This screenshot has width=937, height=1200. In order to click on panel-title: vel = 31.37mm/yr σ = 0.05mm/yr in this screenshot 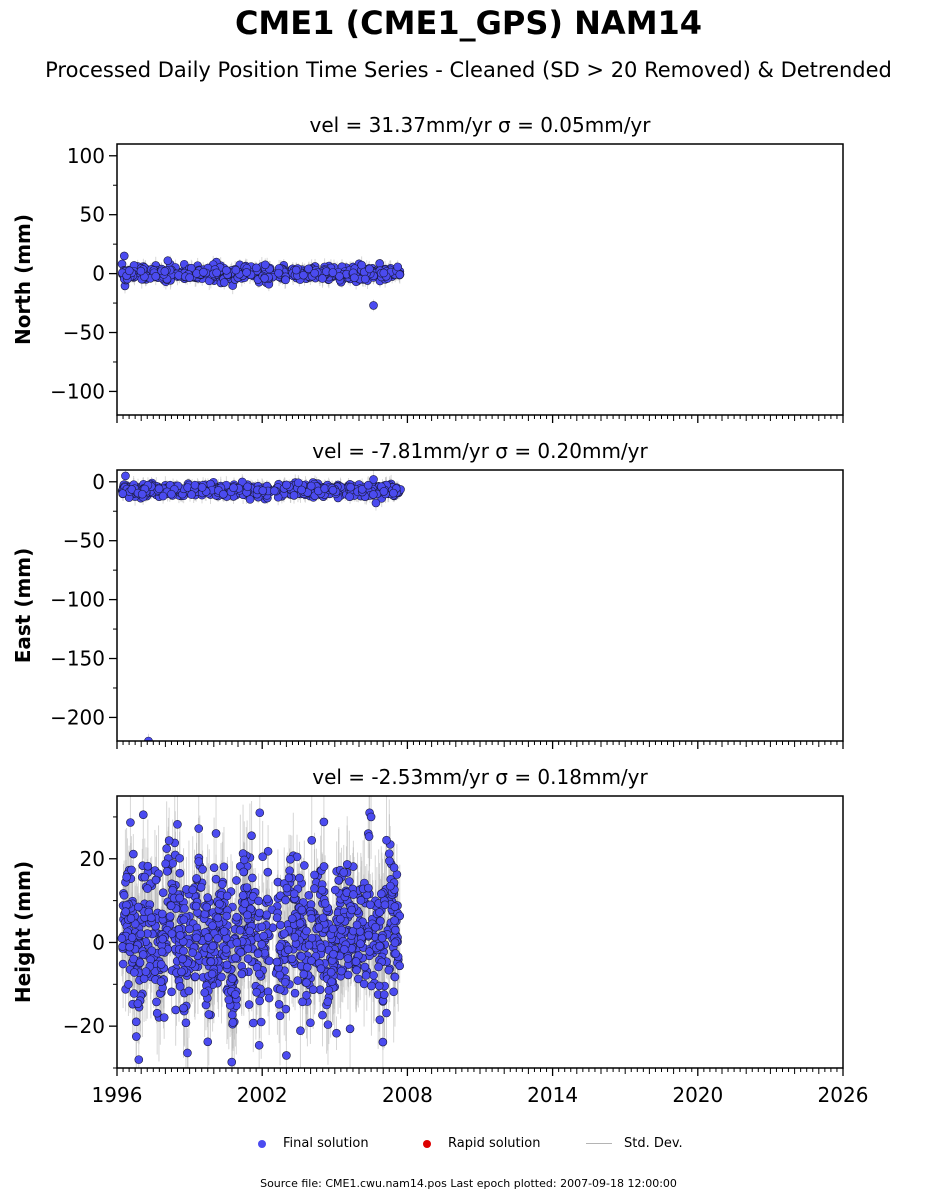, I will do `click(481, 125)`.